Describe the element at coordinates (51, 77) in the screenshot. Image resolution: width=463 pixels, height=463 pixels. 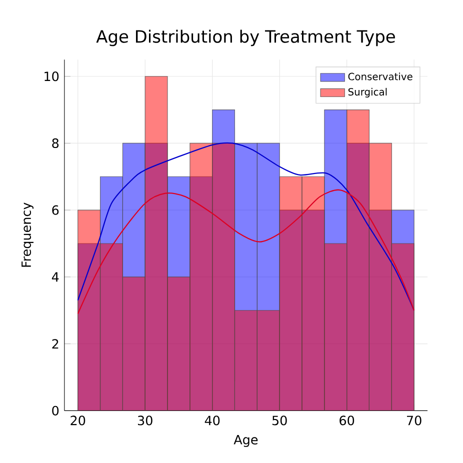
I see `y-tick-label: 10` at that location.